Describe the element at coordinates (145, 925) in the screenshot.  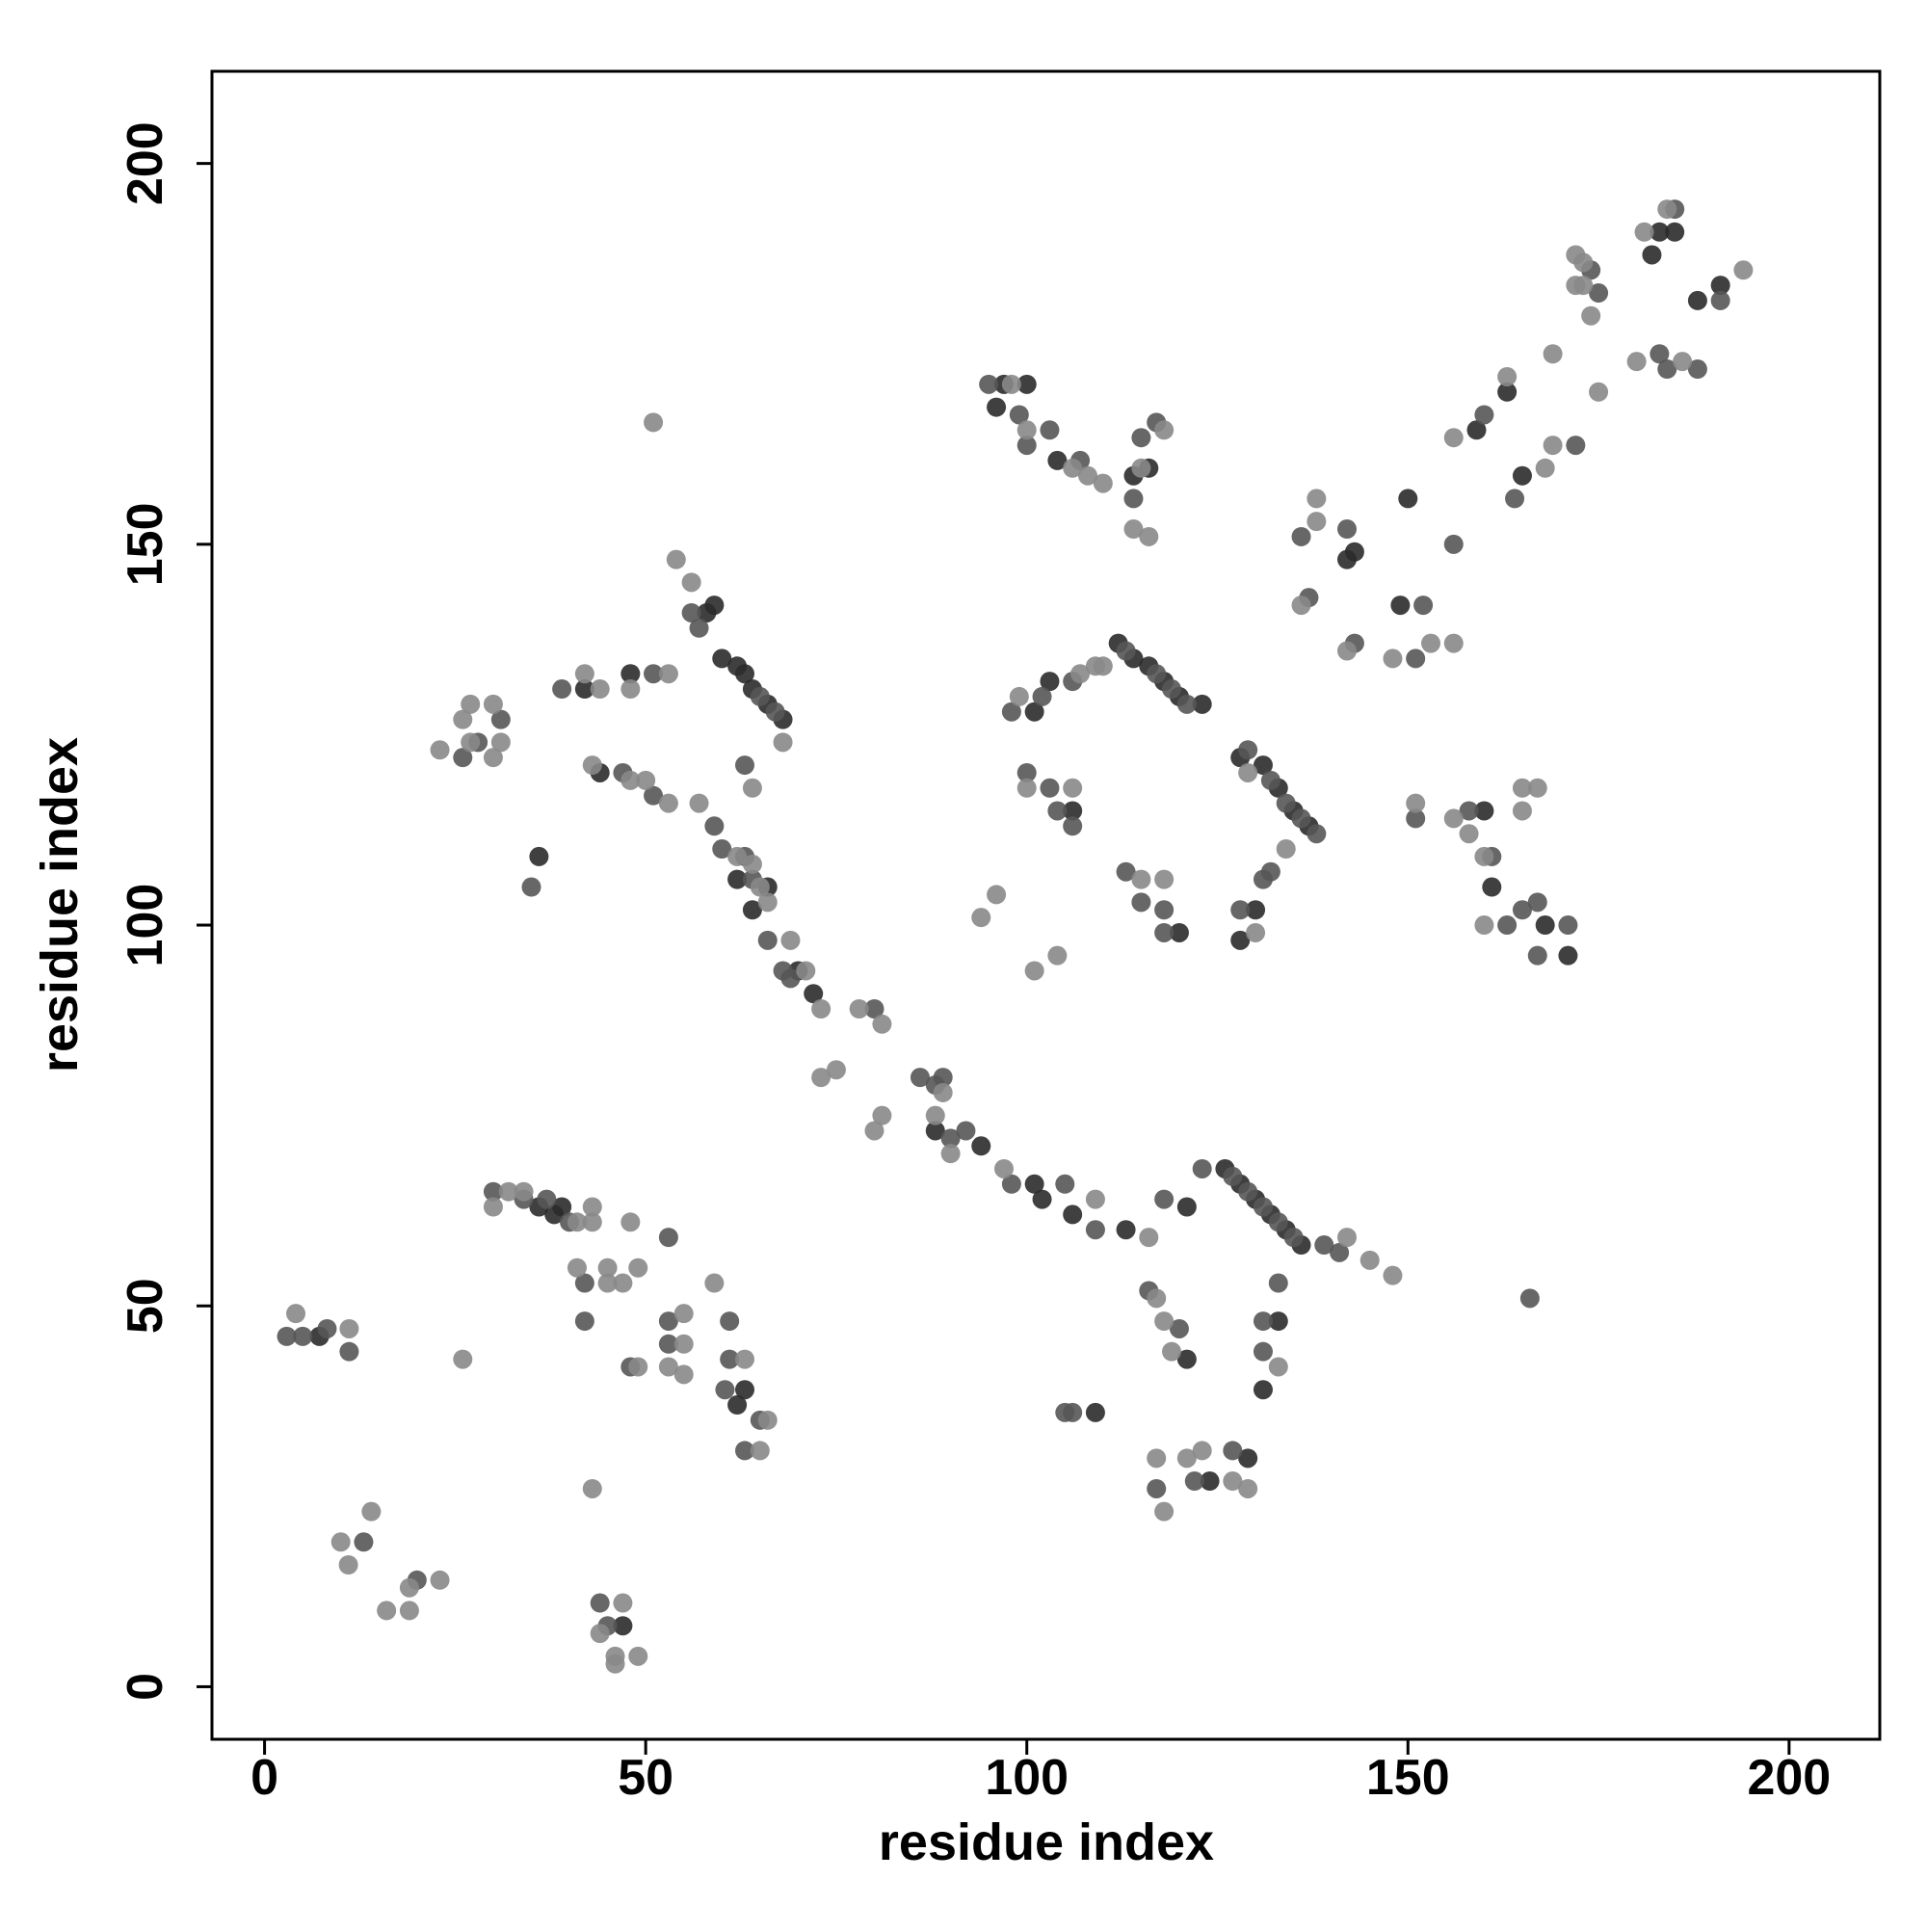
I see `y-tick-label: 100` at that location.